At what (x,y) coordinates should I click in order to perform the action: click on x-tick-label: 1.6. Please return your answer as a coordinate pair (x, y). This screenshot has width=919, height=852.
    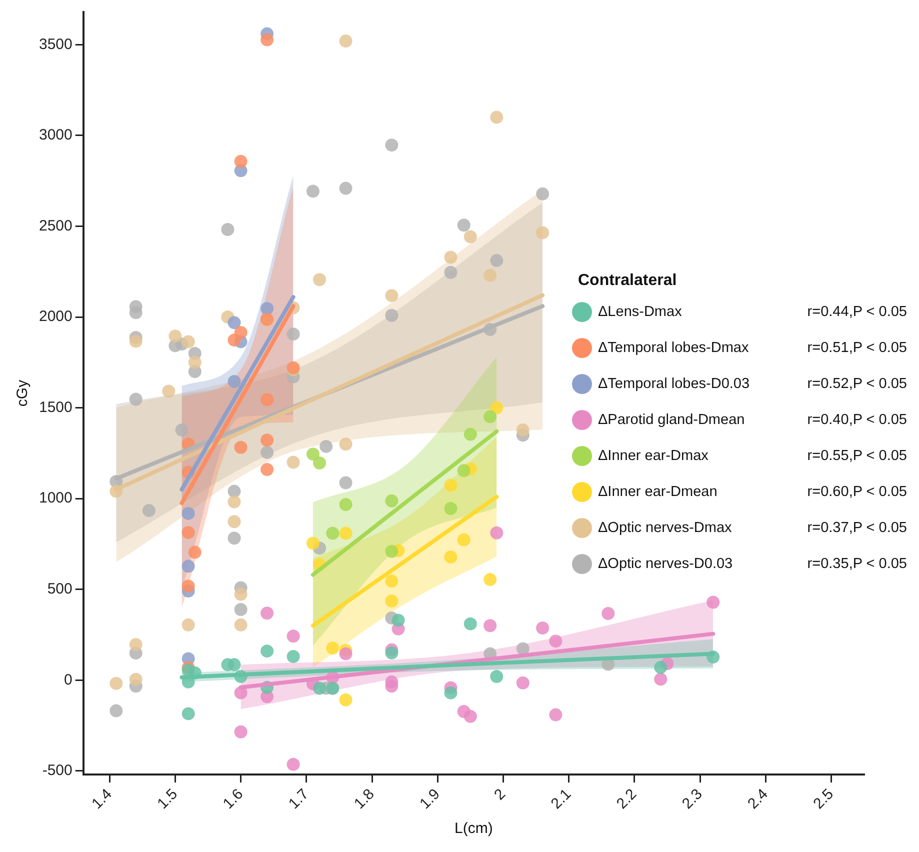
    Looking at the image, I should click on (233, 799).